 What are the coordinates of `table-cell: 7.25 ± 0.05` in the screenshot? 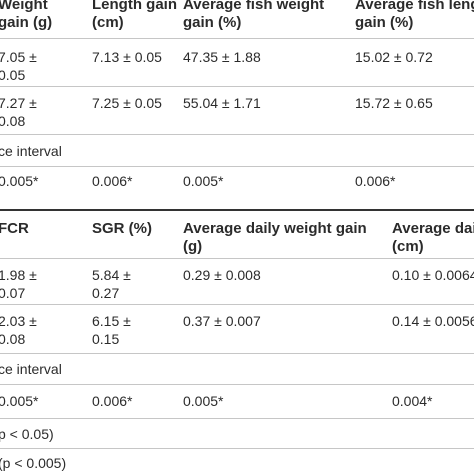 It's located at (127, 103).